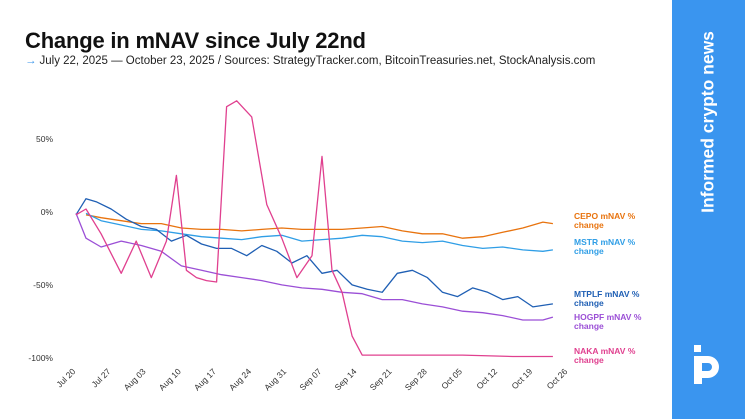  I want to click on x-tick-label: Aug 03, so click(135, 379).